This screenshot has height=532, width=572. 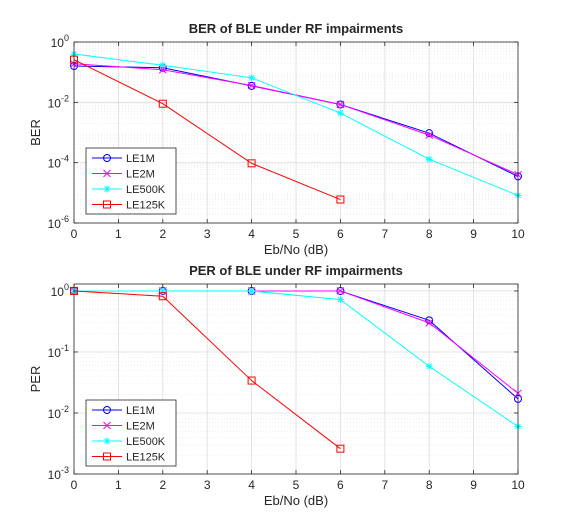 What do you see at coordinates (58, 162) in the screenshot?
I see `y-tick-label: 10⁻⁴` at bounding box center [58, 162].